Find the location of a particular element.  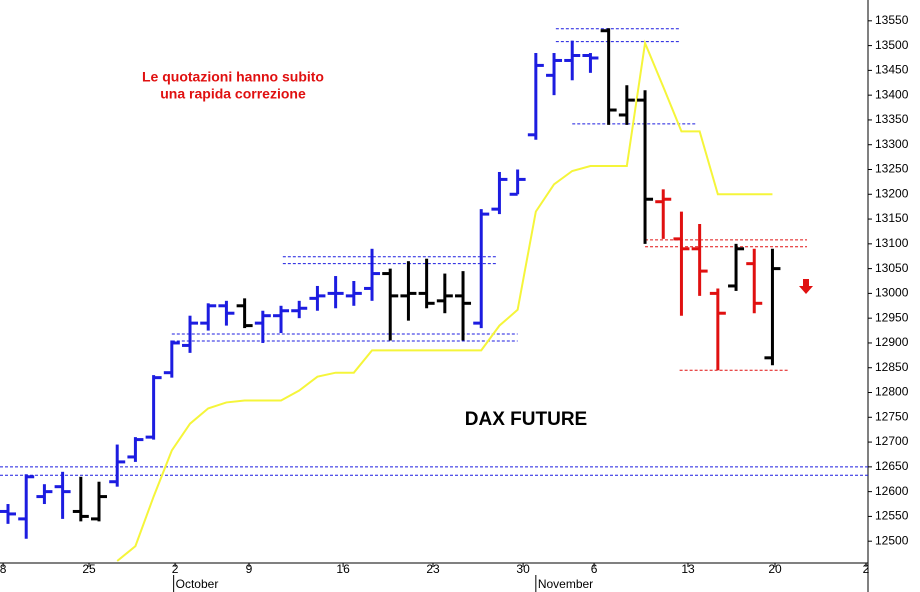

y-tick-label: 13300 is located at coordinates (892, 144).